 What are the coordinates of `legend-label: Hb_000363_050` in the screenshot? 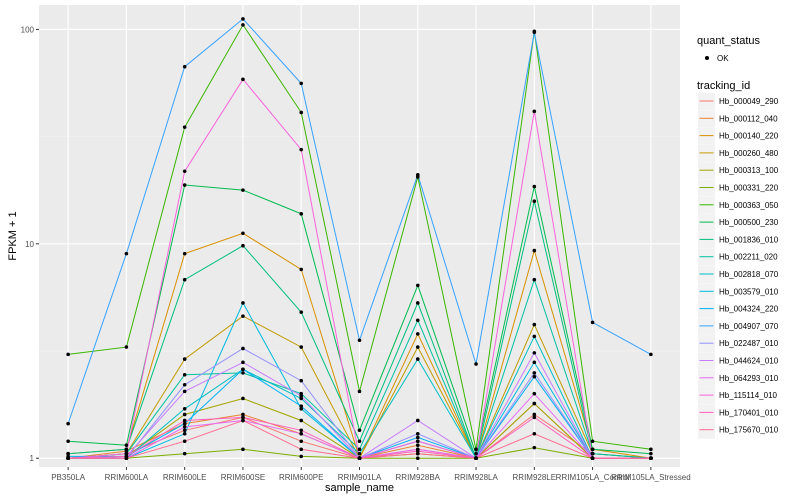 It's located at (749, 205).